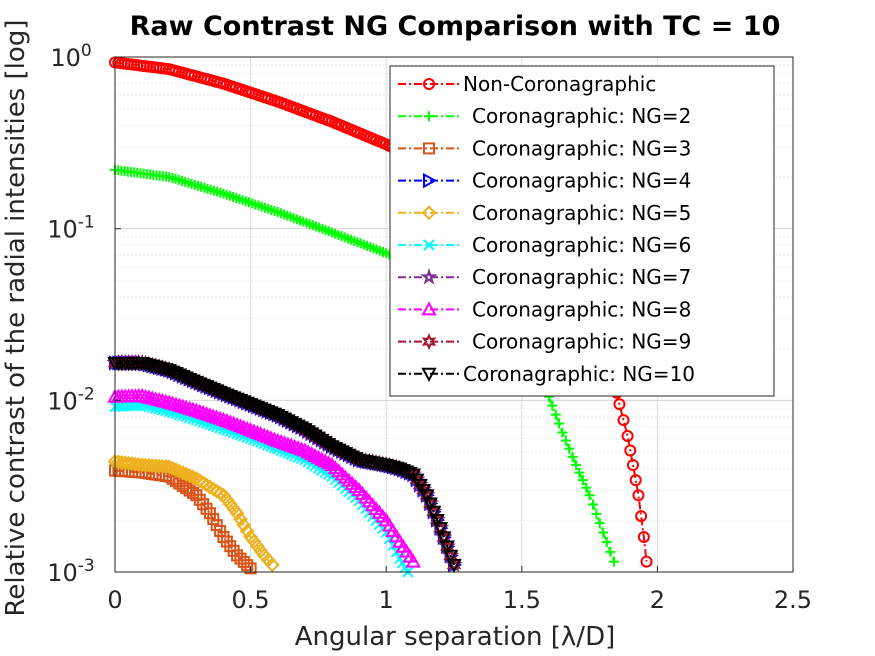 The image size is (875, 656). I want to click on legend-entry: Coronagraphic: NG=4, so click(544, 181).